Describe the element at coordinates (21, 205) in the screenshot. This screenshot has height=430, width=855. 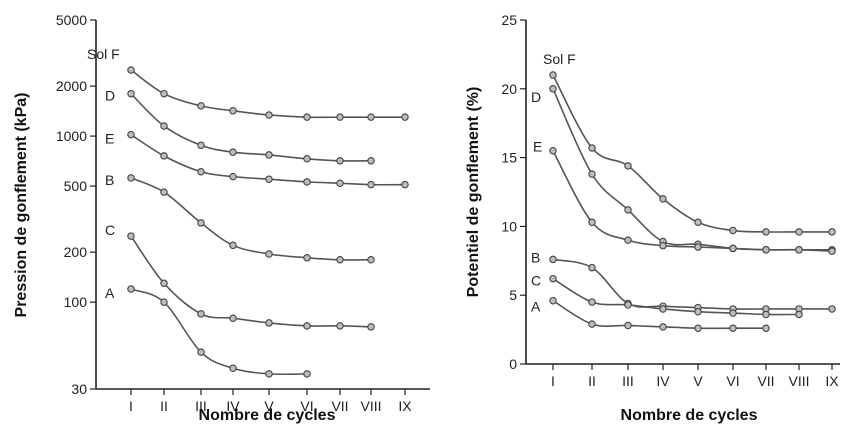
I see `y-axis-title: Pression de gonflement (kPa)` at that location.